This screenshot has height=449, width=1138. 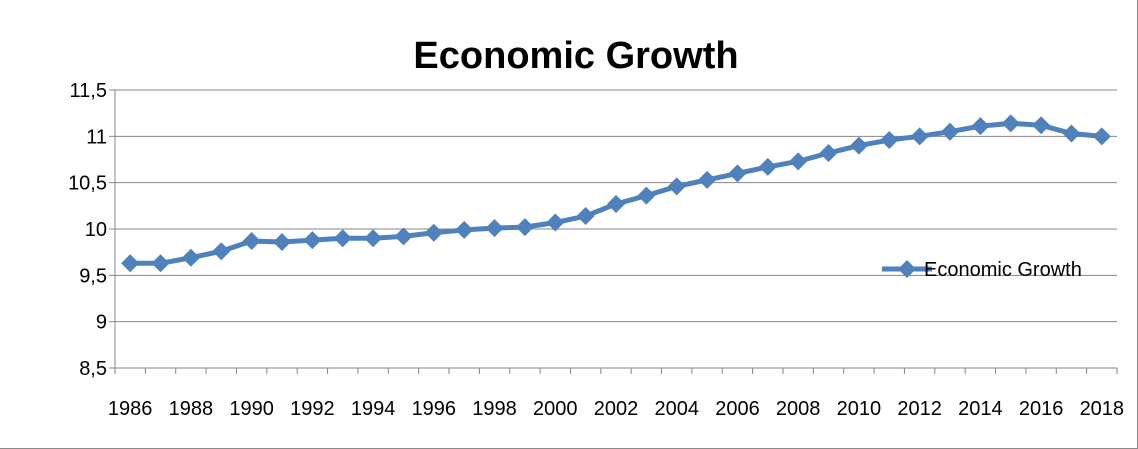 I want to click on x-tick-label: 1992, so click(x=312, y=409).